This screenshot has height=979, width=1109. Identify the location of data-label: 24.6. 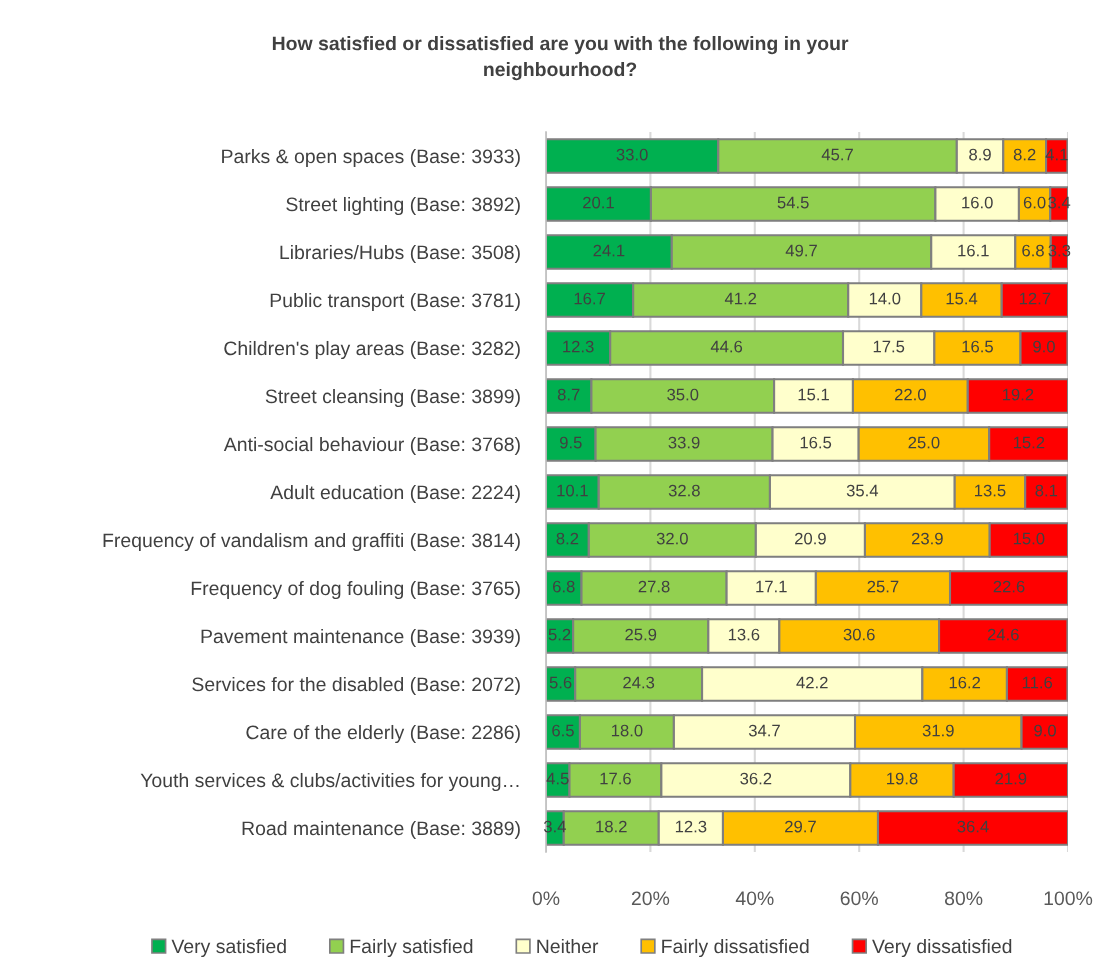
(1003, 634).